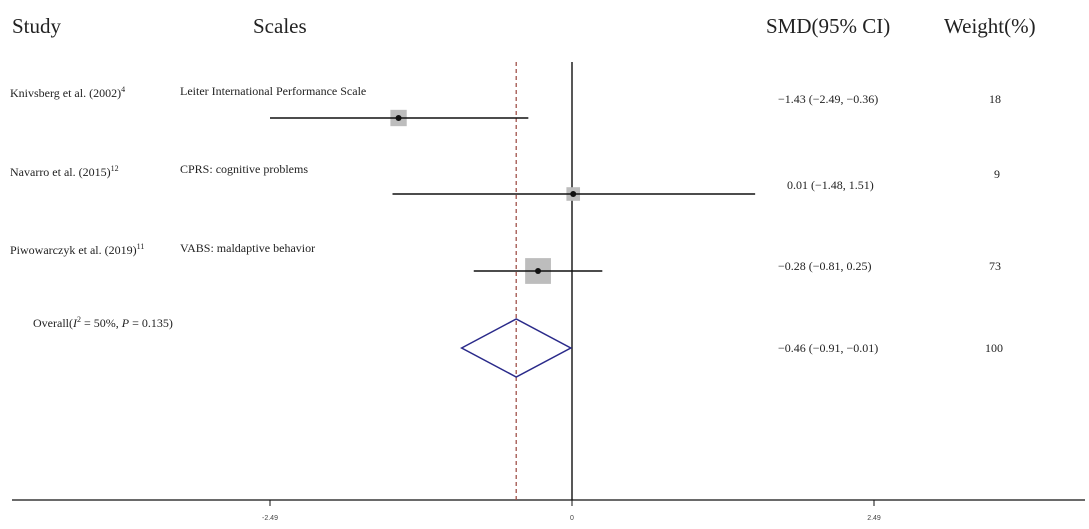 Image resolution: width=1089 pixels, height=529 pixels. Describe the element at coordinates (830, 185) in the screenshot. I see `ci-text-2: 0.01 (−1.48, 1.51)` at that location.